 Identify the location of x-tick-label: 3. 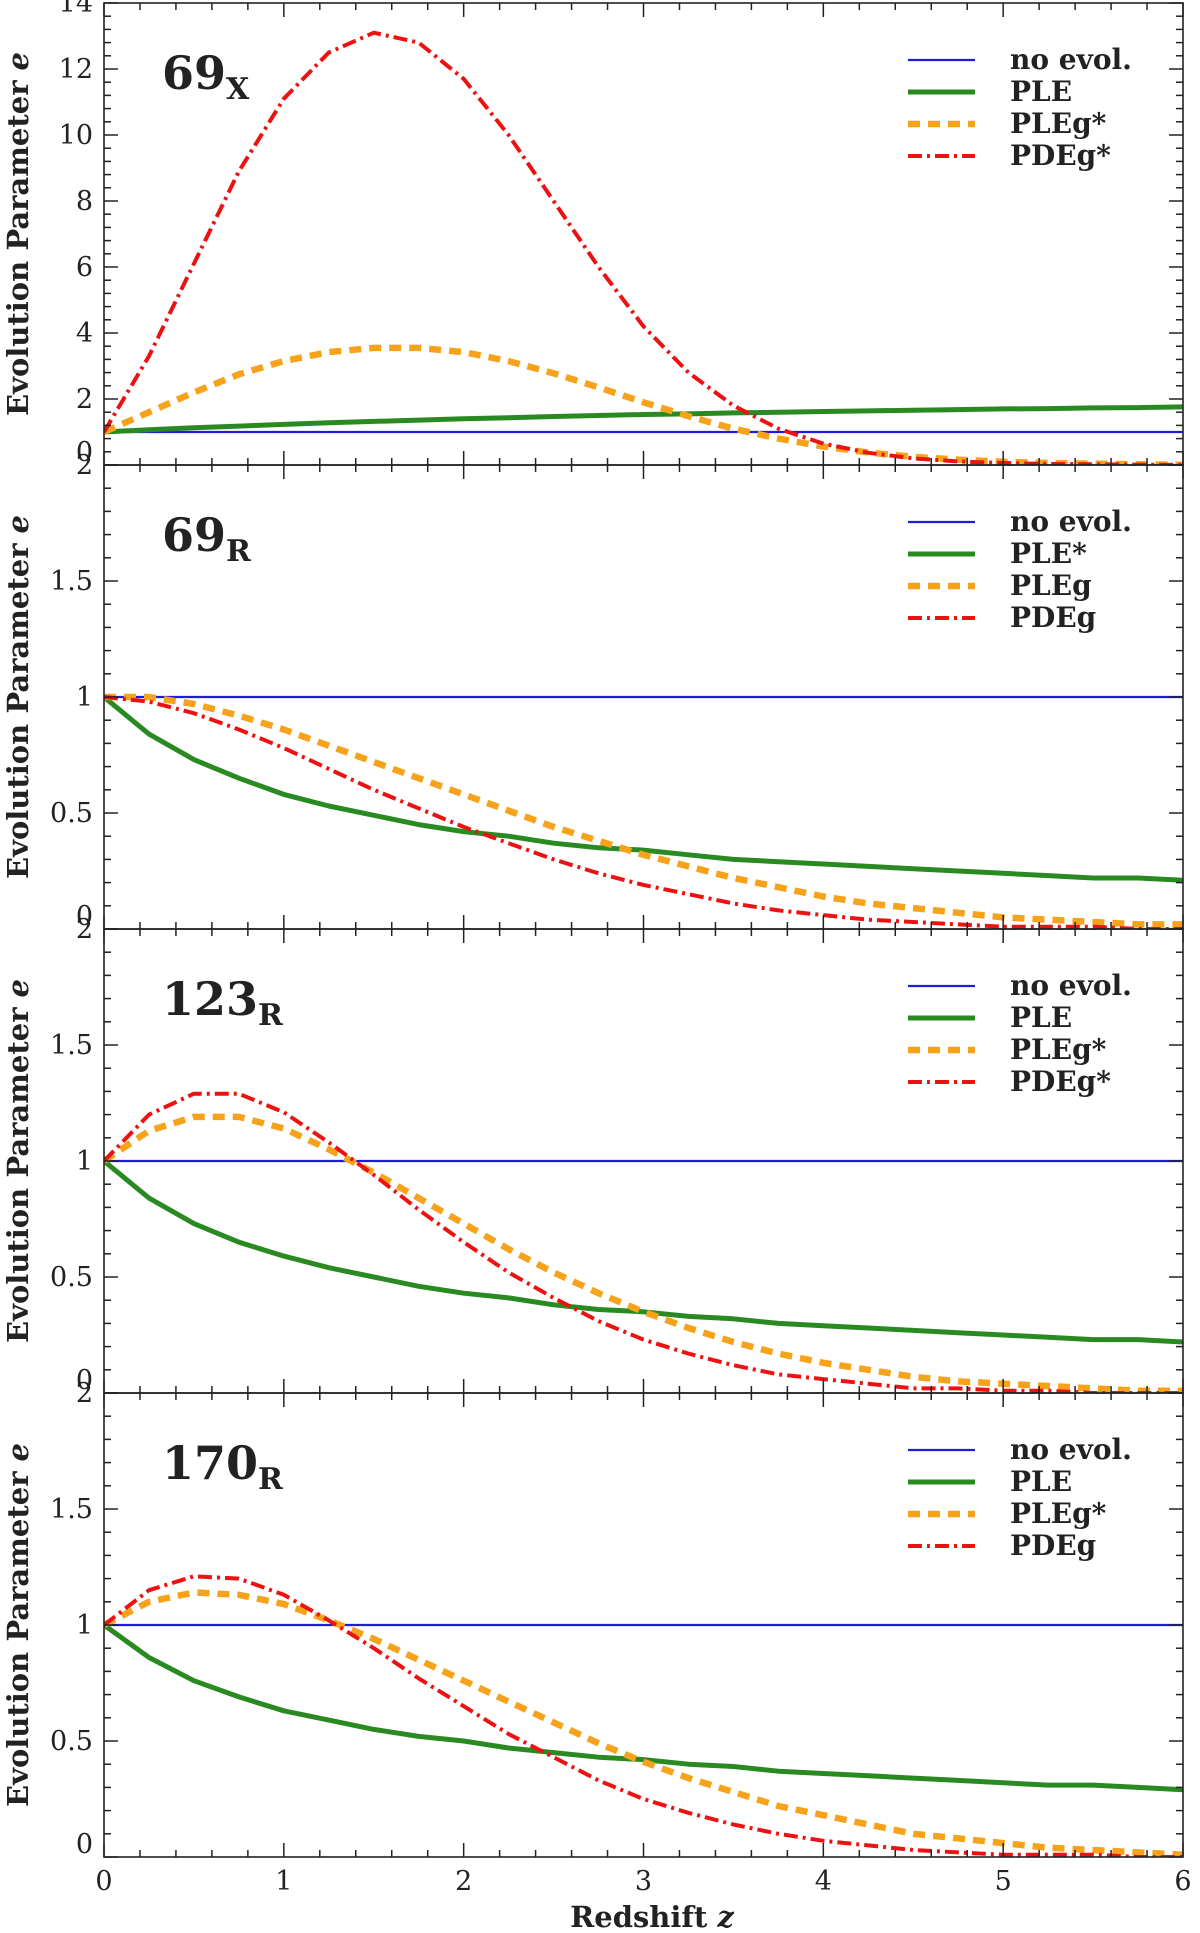
(643, 1881).